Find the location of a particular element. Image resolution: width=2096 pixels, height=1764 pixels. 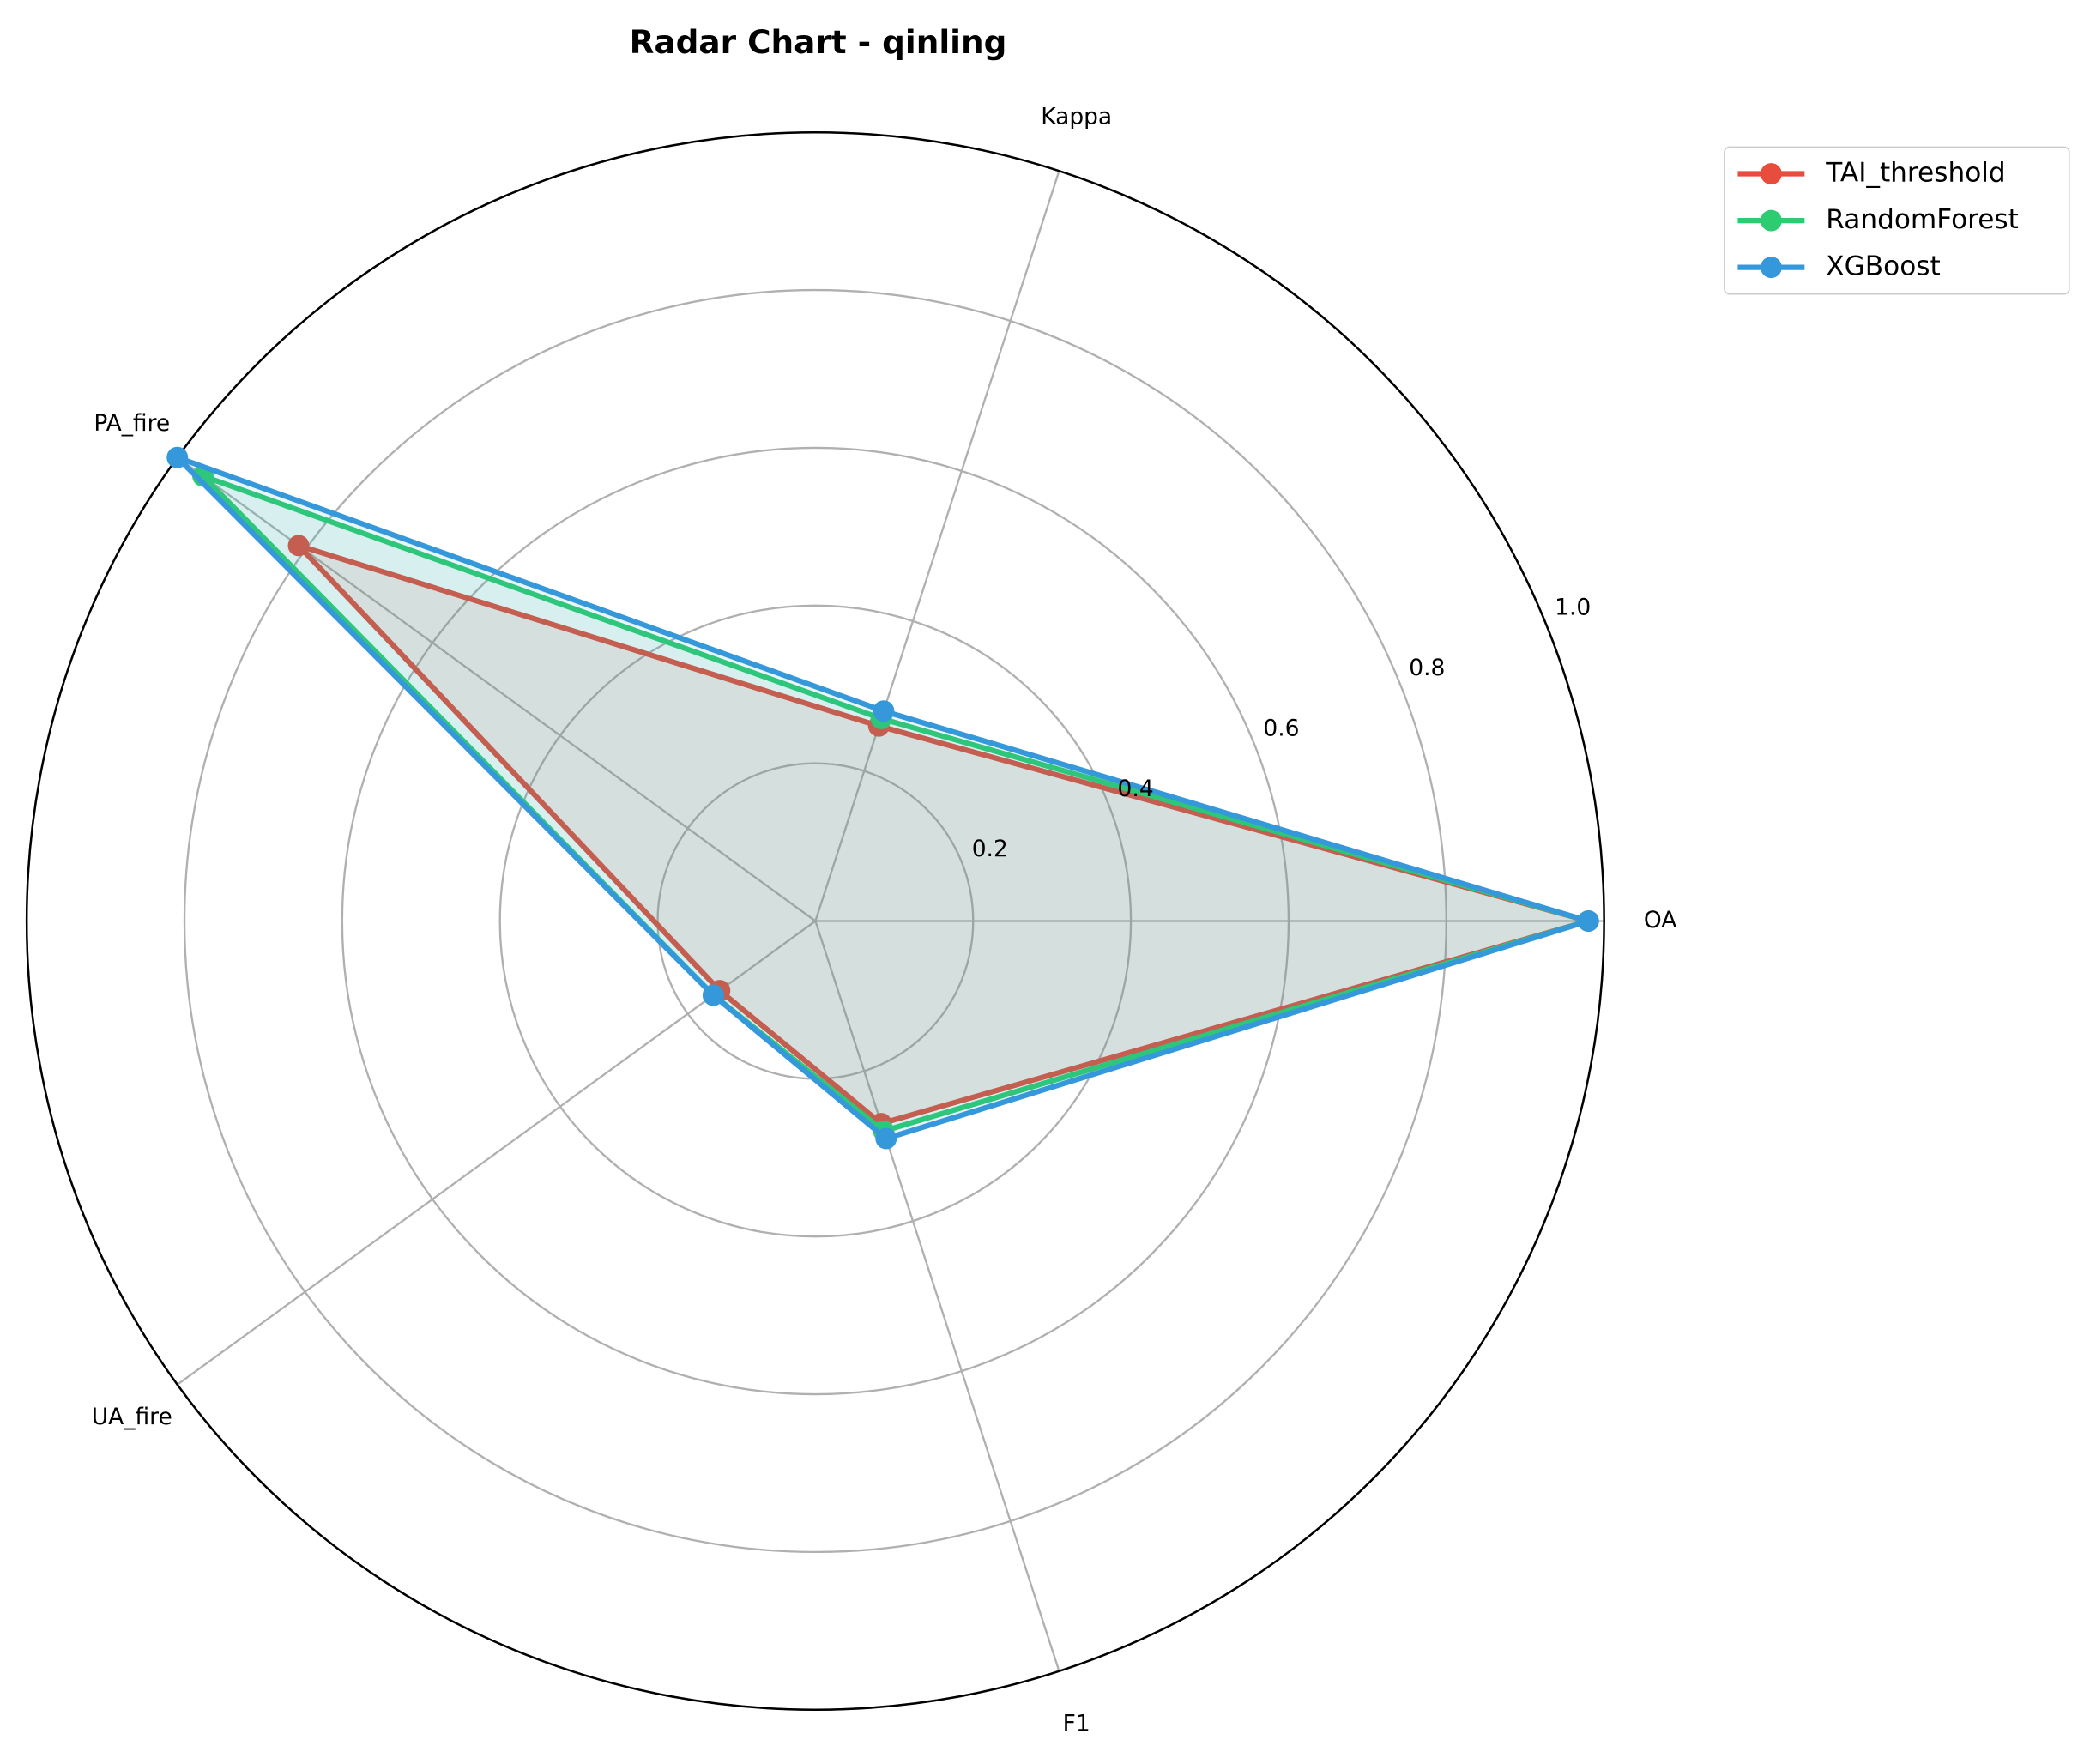

r-tick-label: 1.0 is located at coordinates (1573, 608).